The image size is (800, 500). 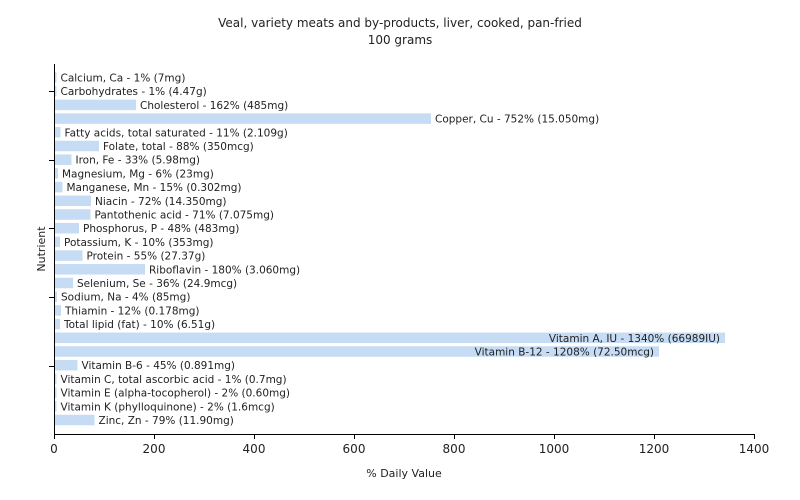 I want to click on x-tick-label: 1400, so click(x=754, y=449).